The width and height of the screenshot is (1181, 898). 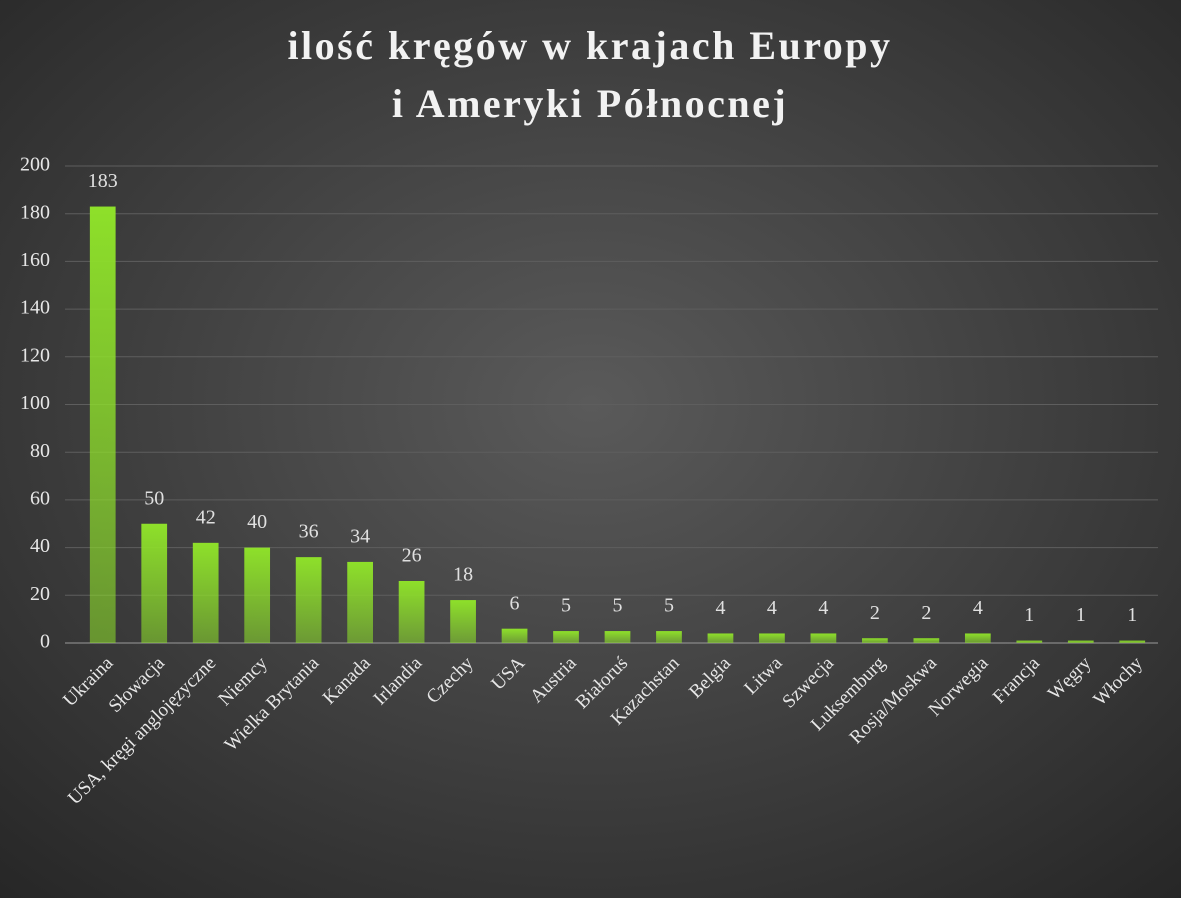 What do you see at coordinates (360, 537) in the screenshot?
I see `value-label: 34` at bounding box center [360, 537].